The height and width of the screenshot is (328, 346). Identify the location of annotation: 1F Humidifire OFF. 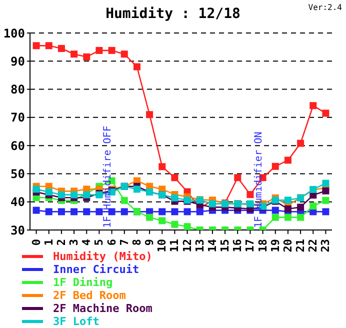
(108, 177).